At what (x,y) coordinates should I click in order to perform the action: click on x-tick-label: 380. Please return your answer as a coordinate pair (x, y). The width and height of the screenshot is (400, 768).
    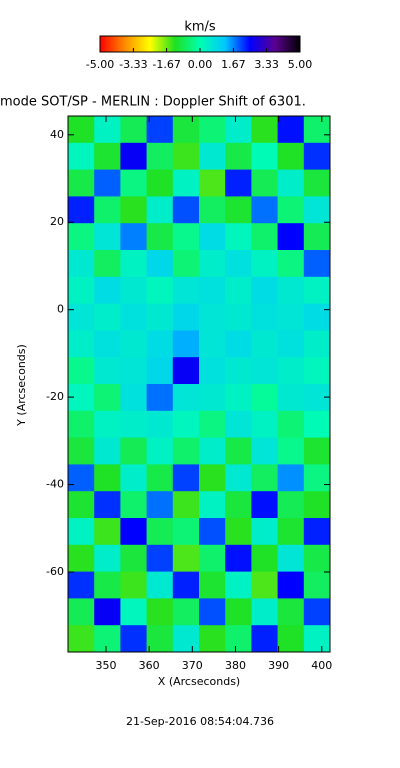
    Looking at the image, I should click on (235, 665).